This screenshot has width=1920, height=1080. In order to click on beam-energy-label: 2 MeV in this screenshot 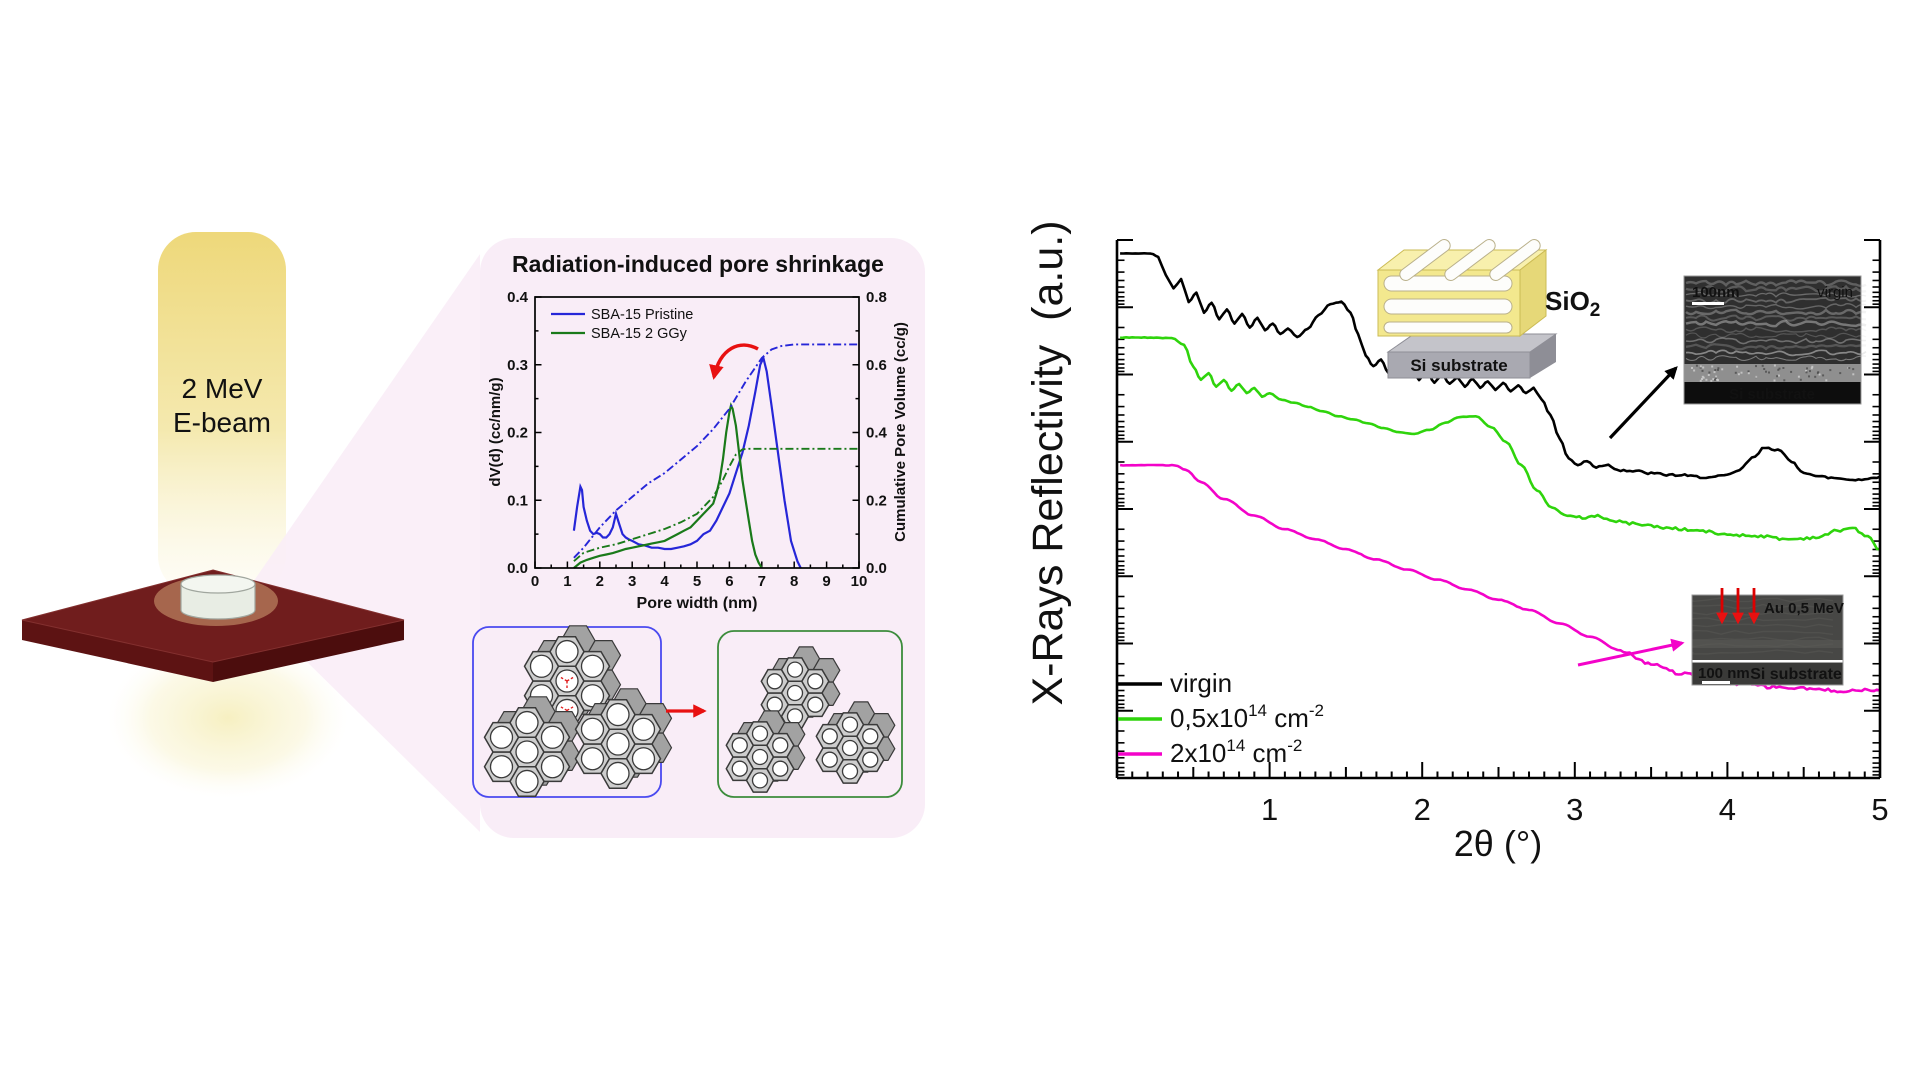, I will do `click(222, 388)`.